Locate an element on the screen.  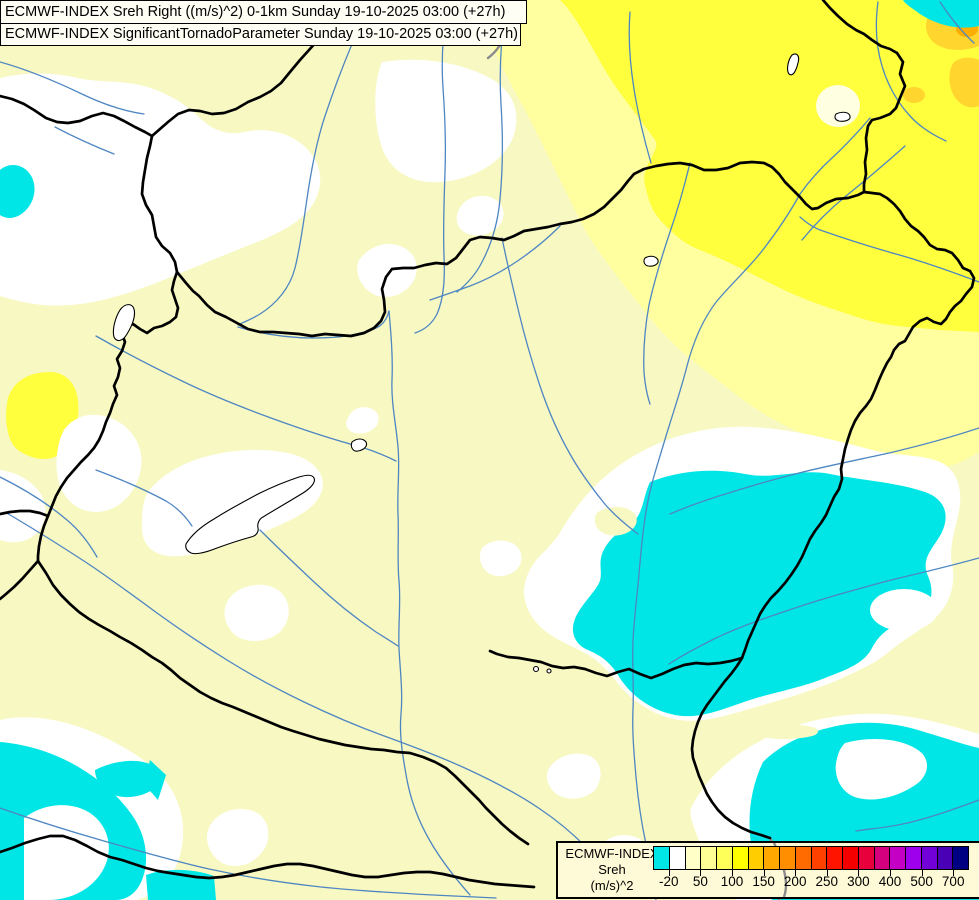
legend-tick-label: 400 is located at coordinates (890, 881).